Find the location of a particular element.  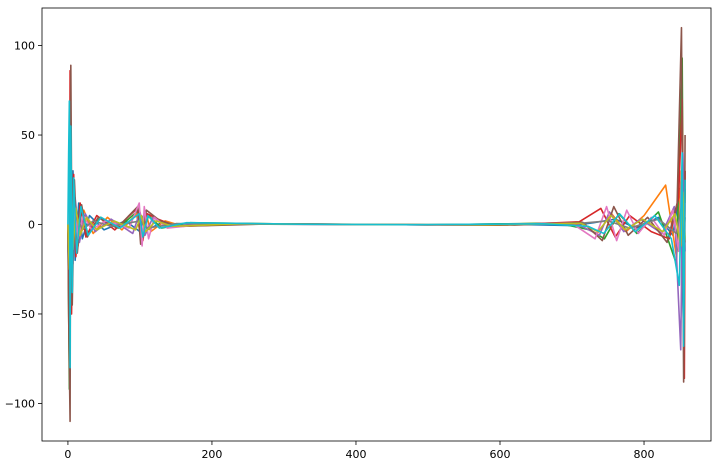

x-tick-label: 0 is located at coordinates (67, 454).